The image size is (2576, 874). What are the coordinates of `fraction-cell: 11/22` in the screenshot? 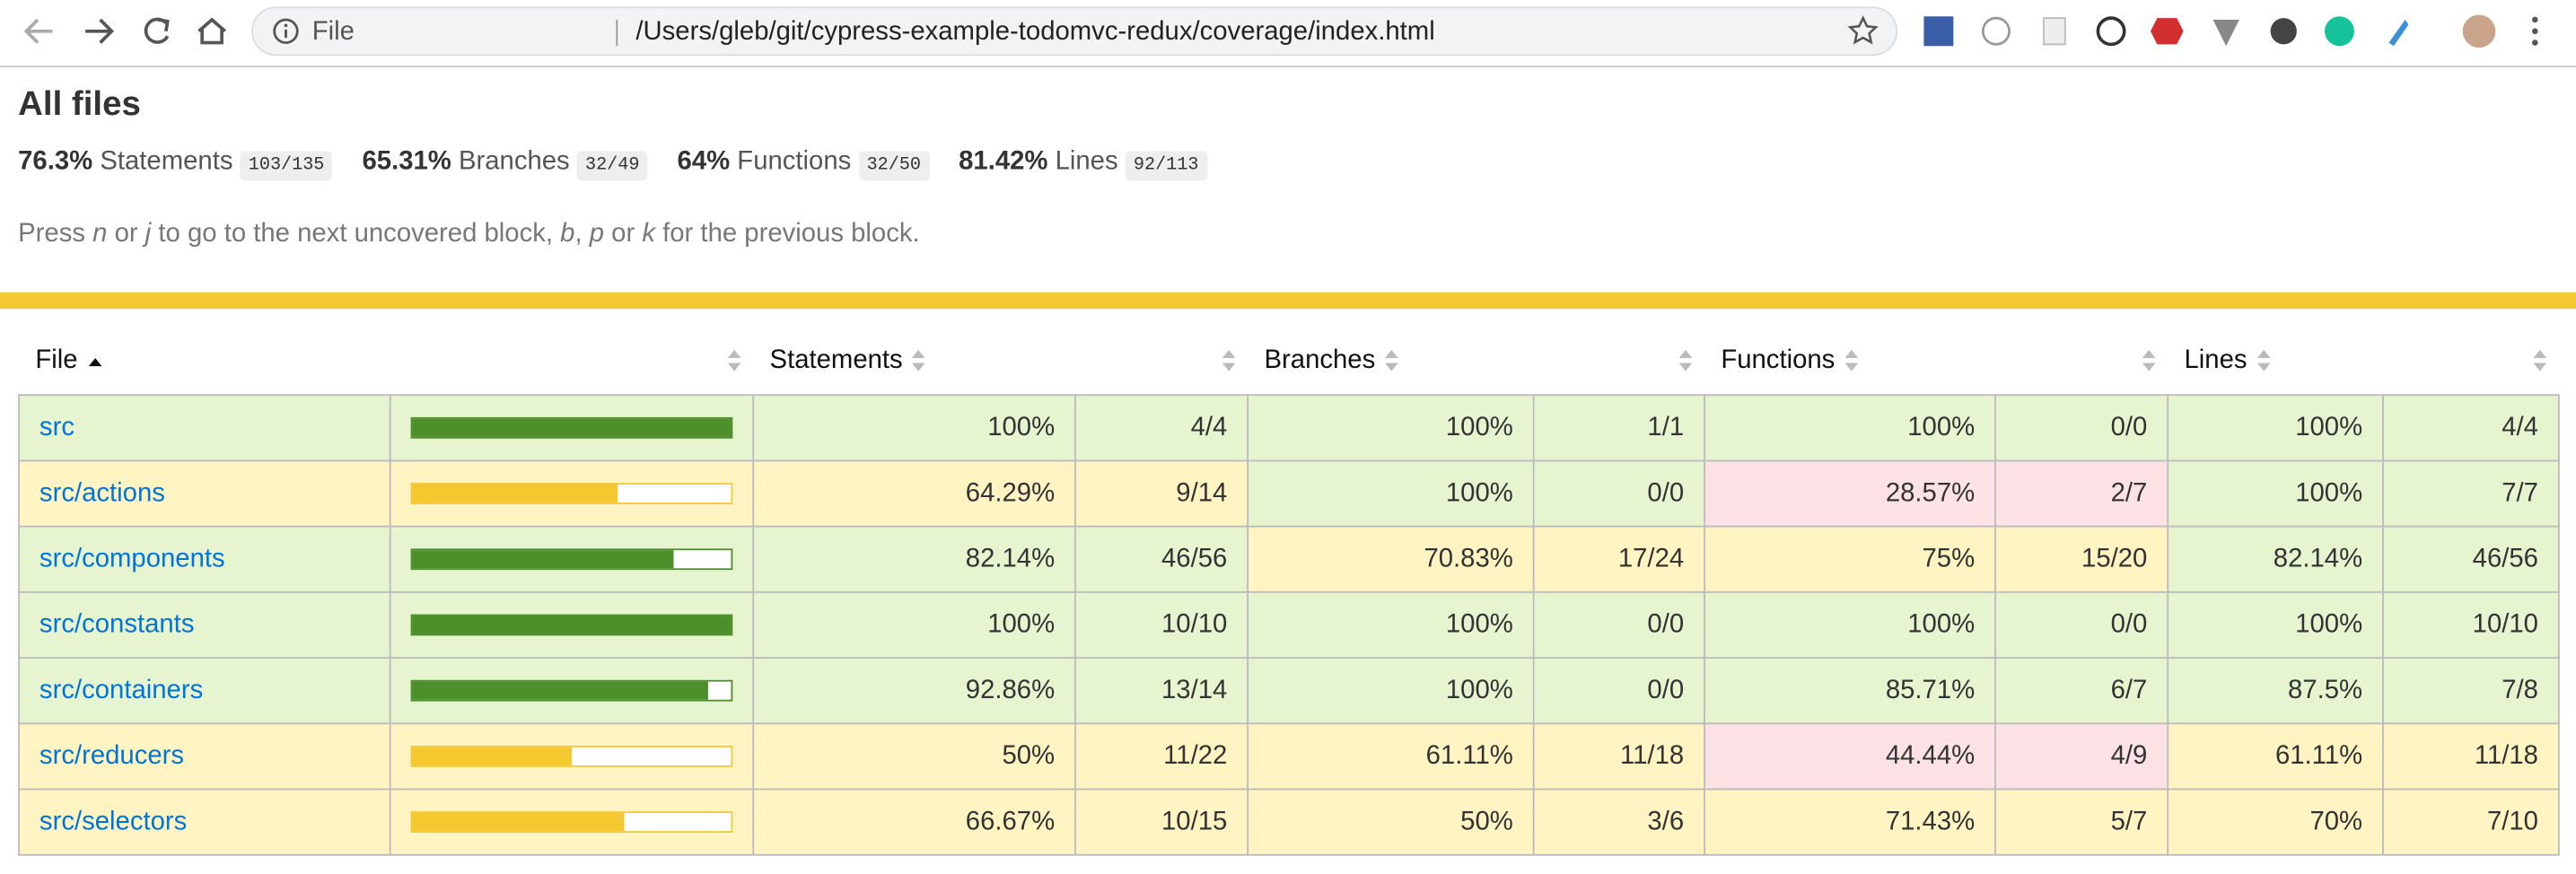 It's located at (1161, 757).